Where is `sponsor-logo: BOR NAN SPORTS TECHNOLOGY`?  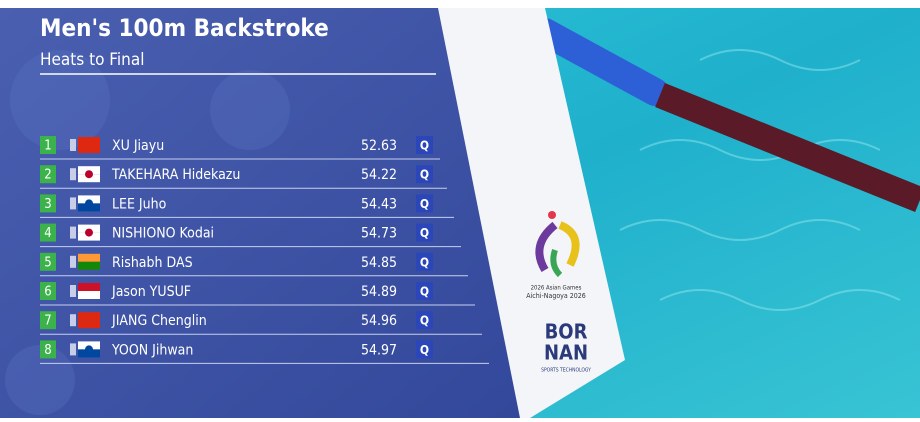
sponsor-logo: BOR NAN SPORTS TECHNOLOGY is located at coordinates (566, 347).